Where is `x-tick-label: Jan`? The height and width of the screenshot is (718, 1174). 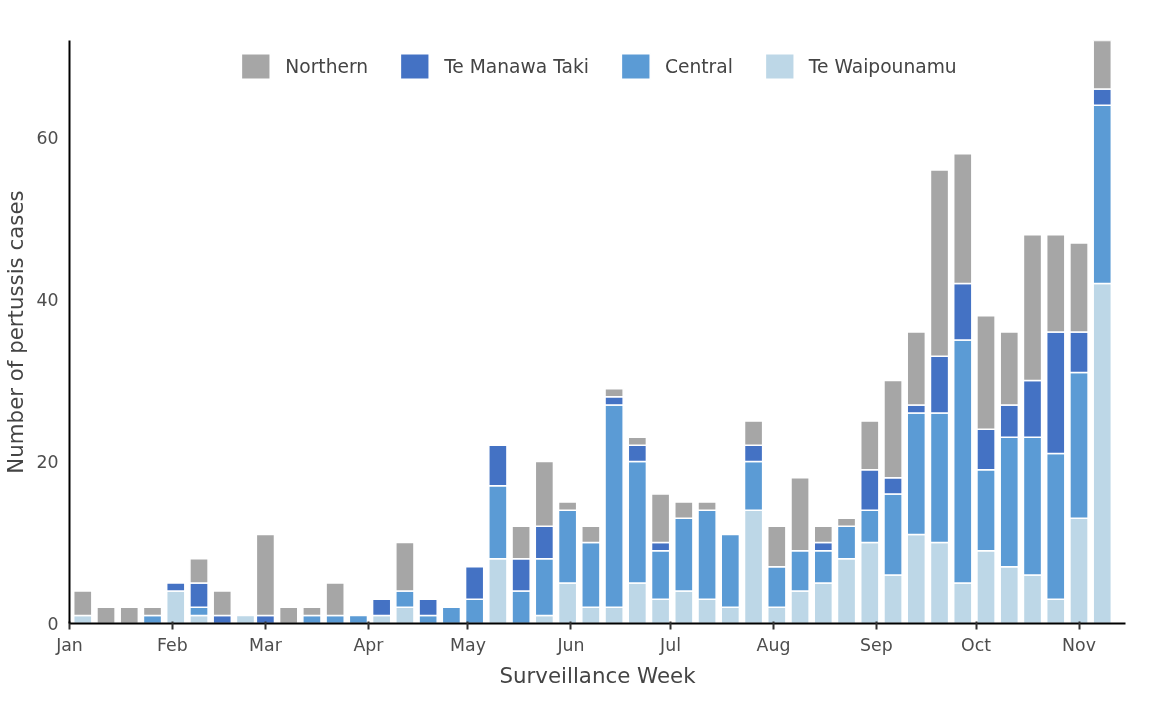 x-tick-label: Jan is located at coordinates (69, 644).